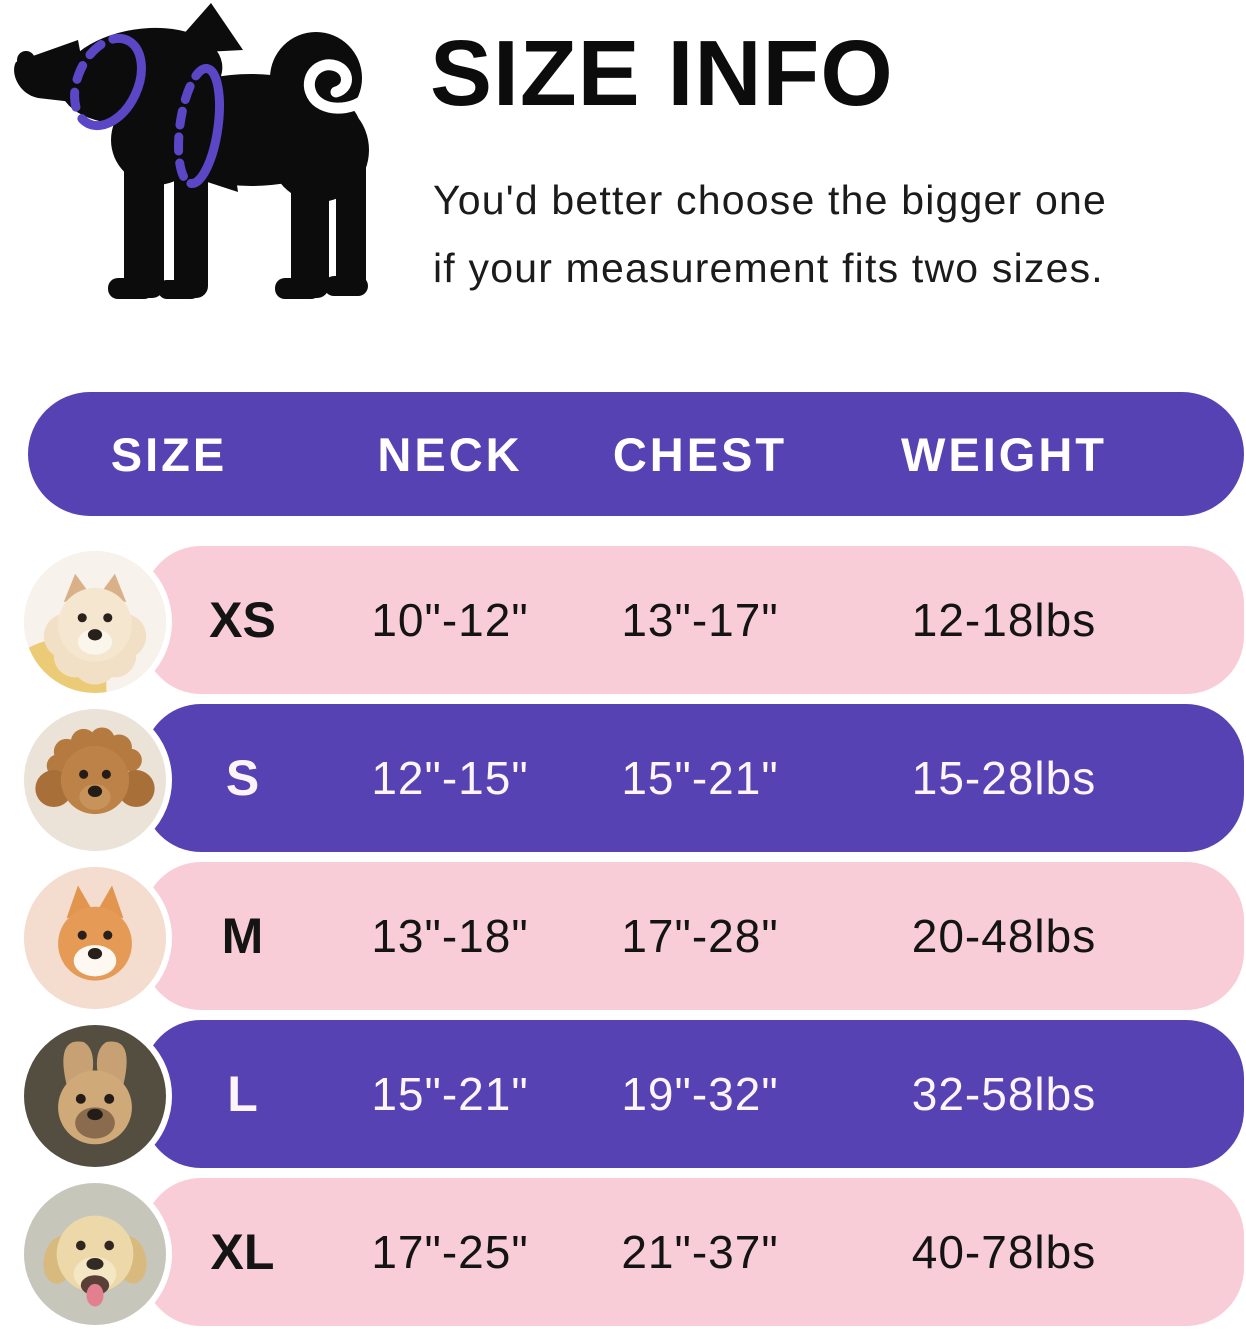 Image resolution: width=1246 pixels, height=1331 pixels. Describe the element at coordinates (700, 1094) in the screenshot. I see `chest-cell: 19"-32"` at that location.